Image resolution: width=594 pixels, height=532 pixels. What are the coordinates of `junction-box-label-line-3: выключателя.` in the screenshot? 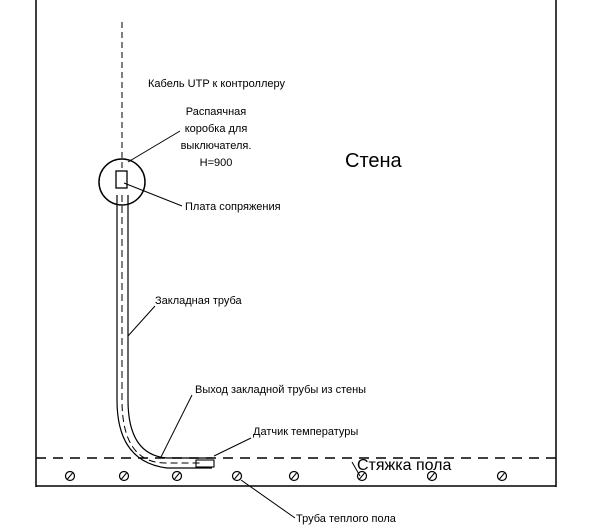 It's located at (216, 146).